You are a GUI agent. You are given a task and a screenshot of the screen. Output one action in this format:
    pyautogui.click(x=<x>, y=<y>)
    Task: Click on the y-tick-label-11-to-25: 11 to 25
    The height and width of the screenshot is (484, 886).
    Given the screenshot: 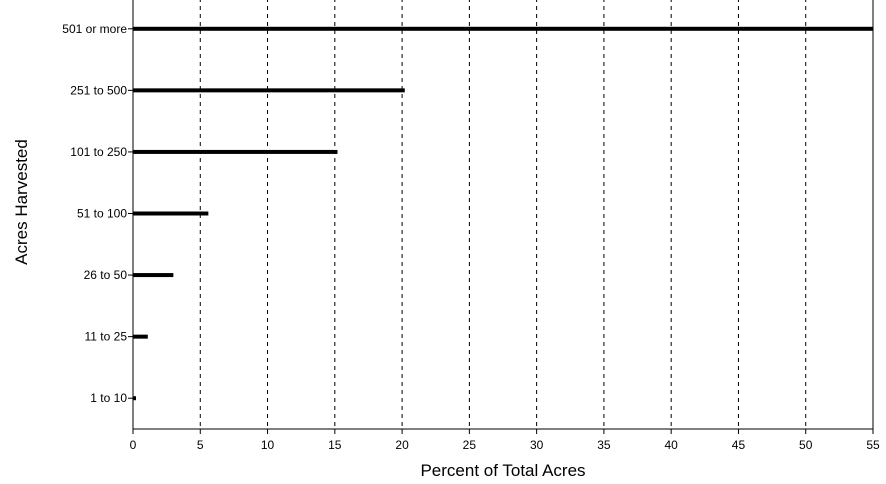 What is the action you would take?
    pyautogui.click(x=106, y=337)
    